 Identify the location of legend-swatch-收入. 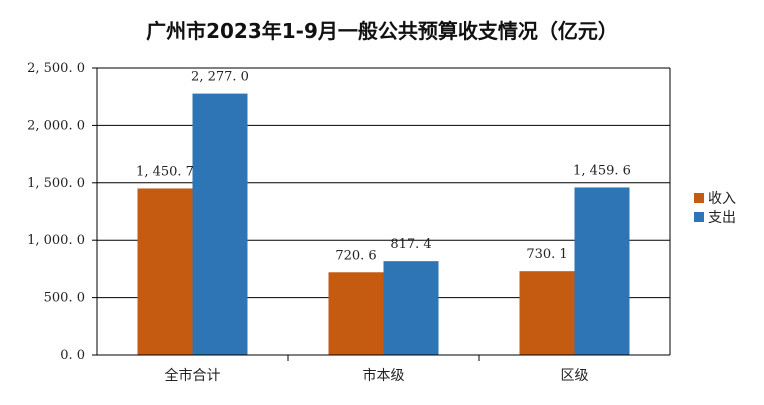
(699, 198).